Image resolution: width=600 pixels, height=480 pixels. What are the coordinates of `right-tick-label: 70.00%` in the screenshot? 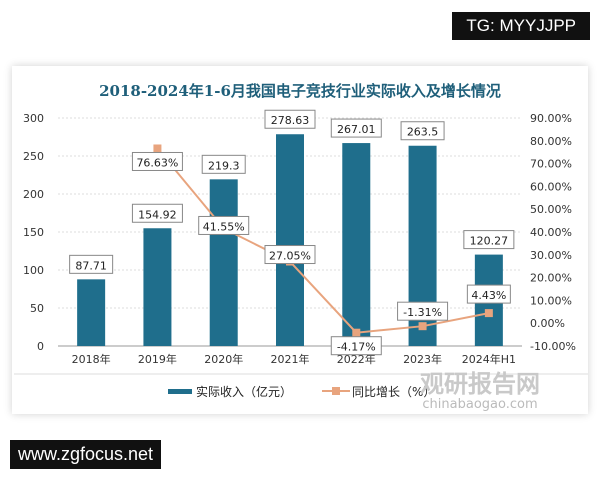 It's located at (551, 164).